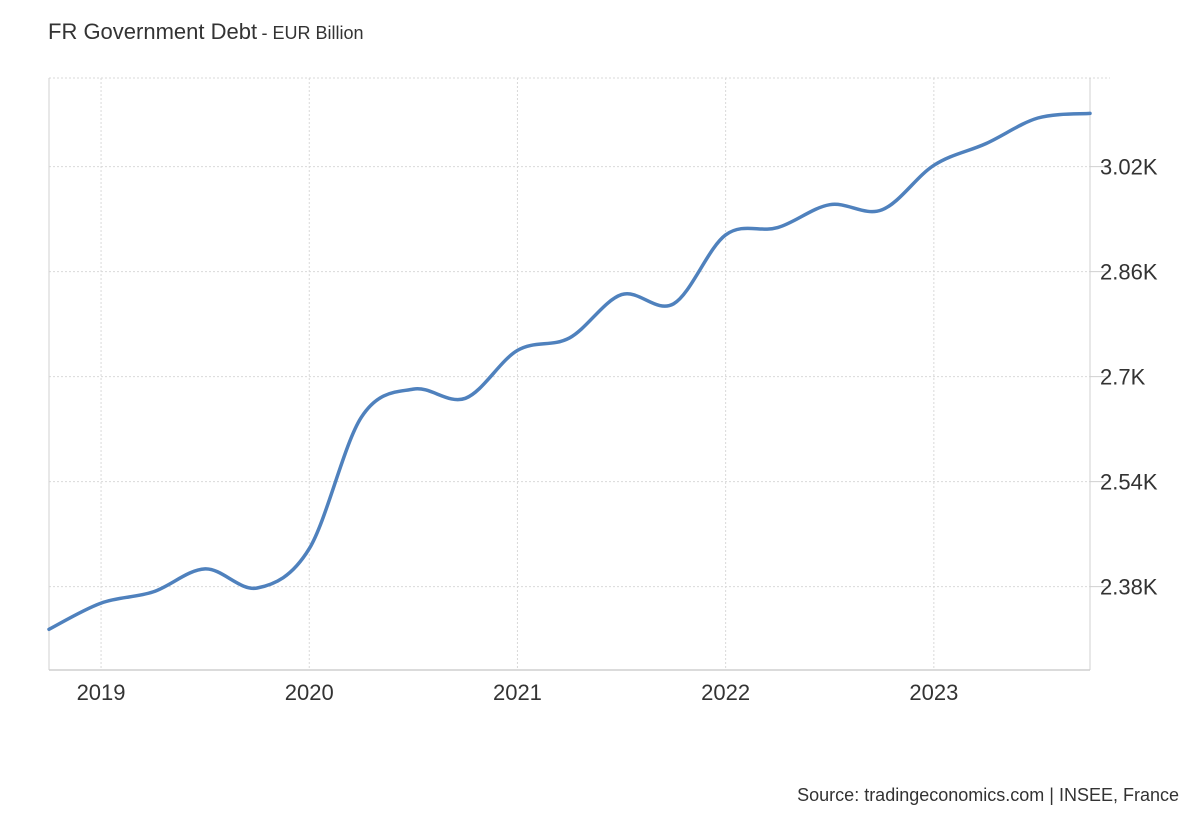 The width and height of the screenshot is (1200, 820). What do you see at coordinates (1123, 377) in the screenshot?
I see `y-tick-label: 2.7K` at bounding box center [1123, 377].